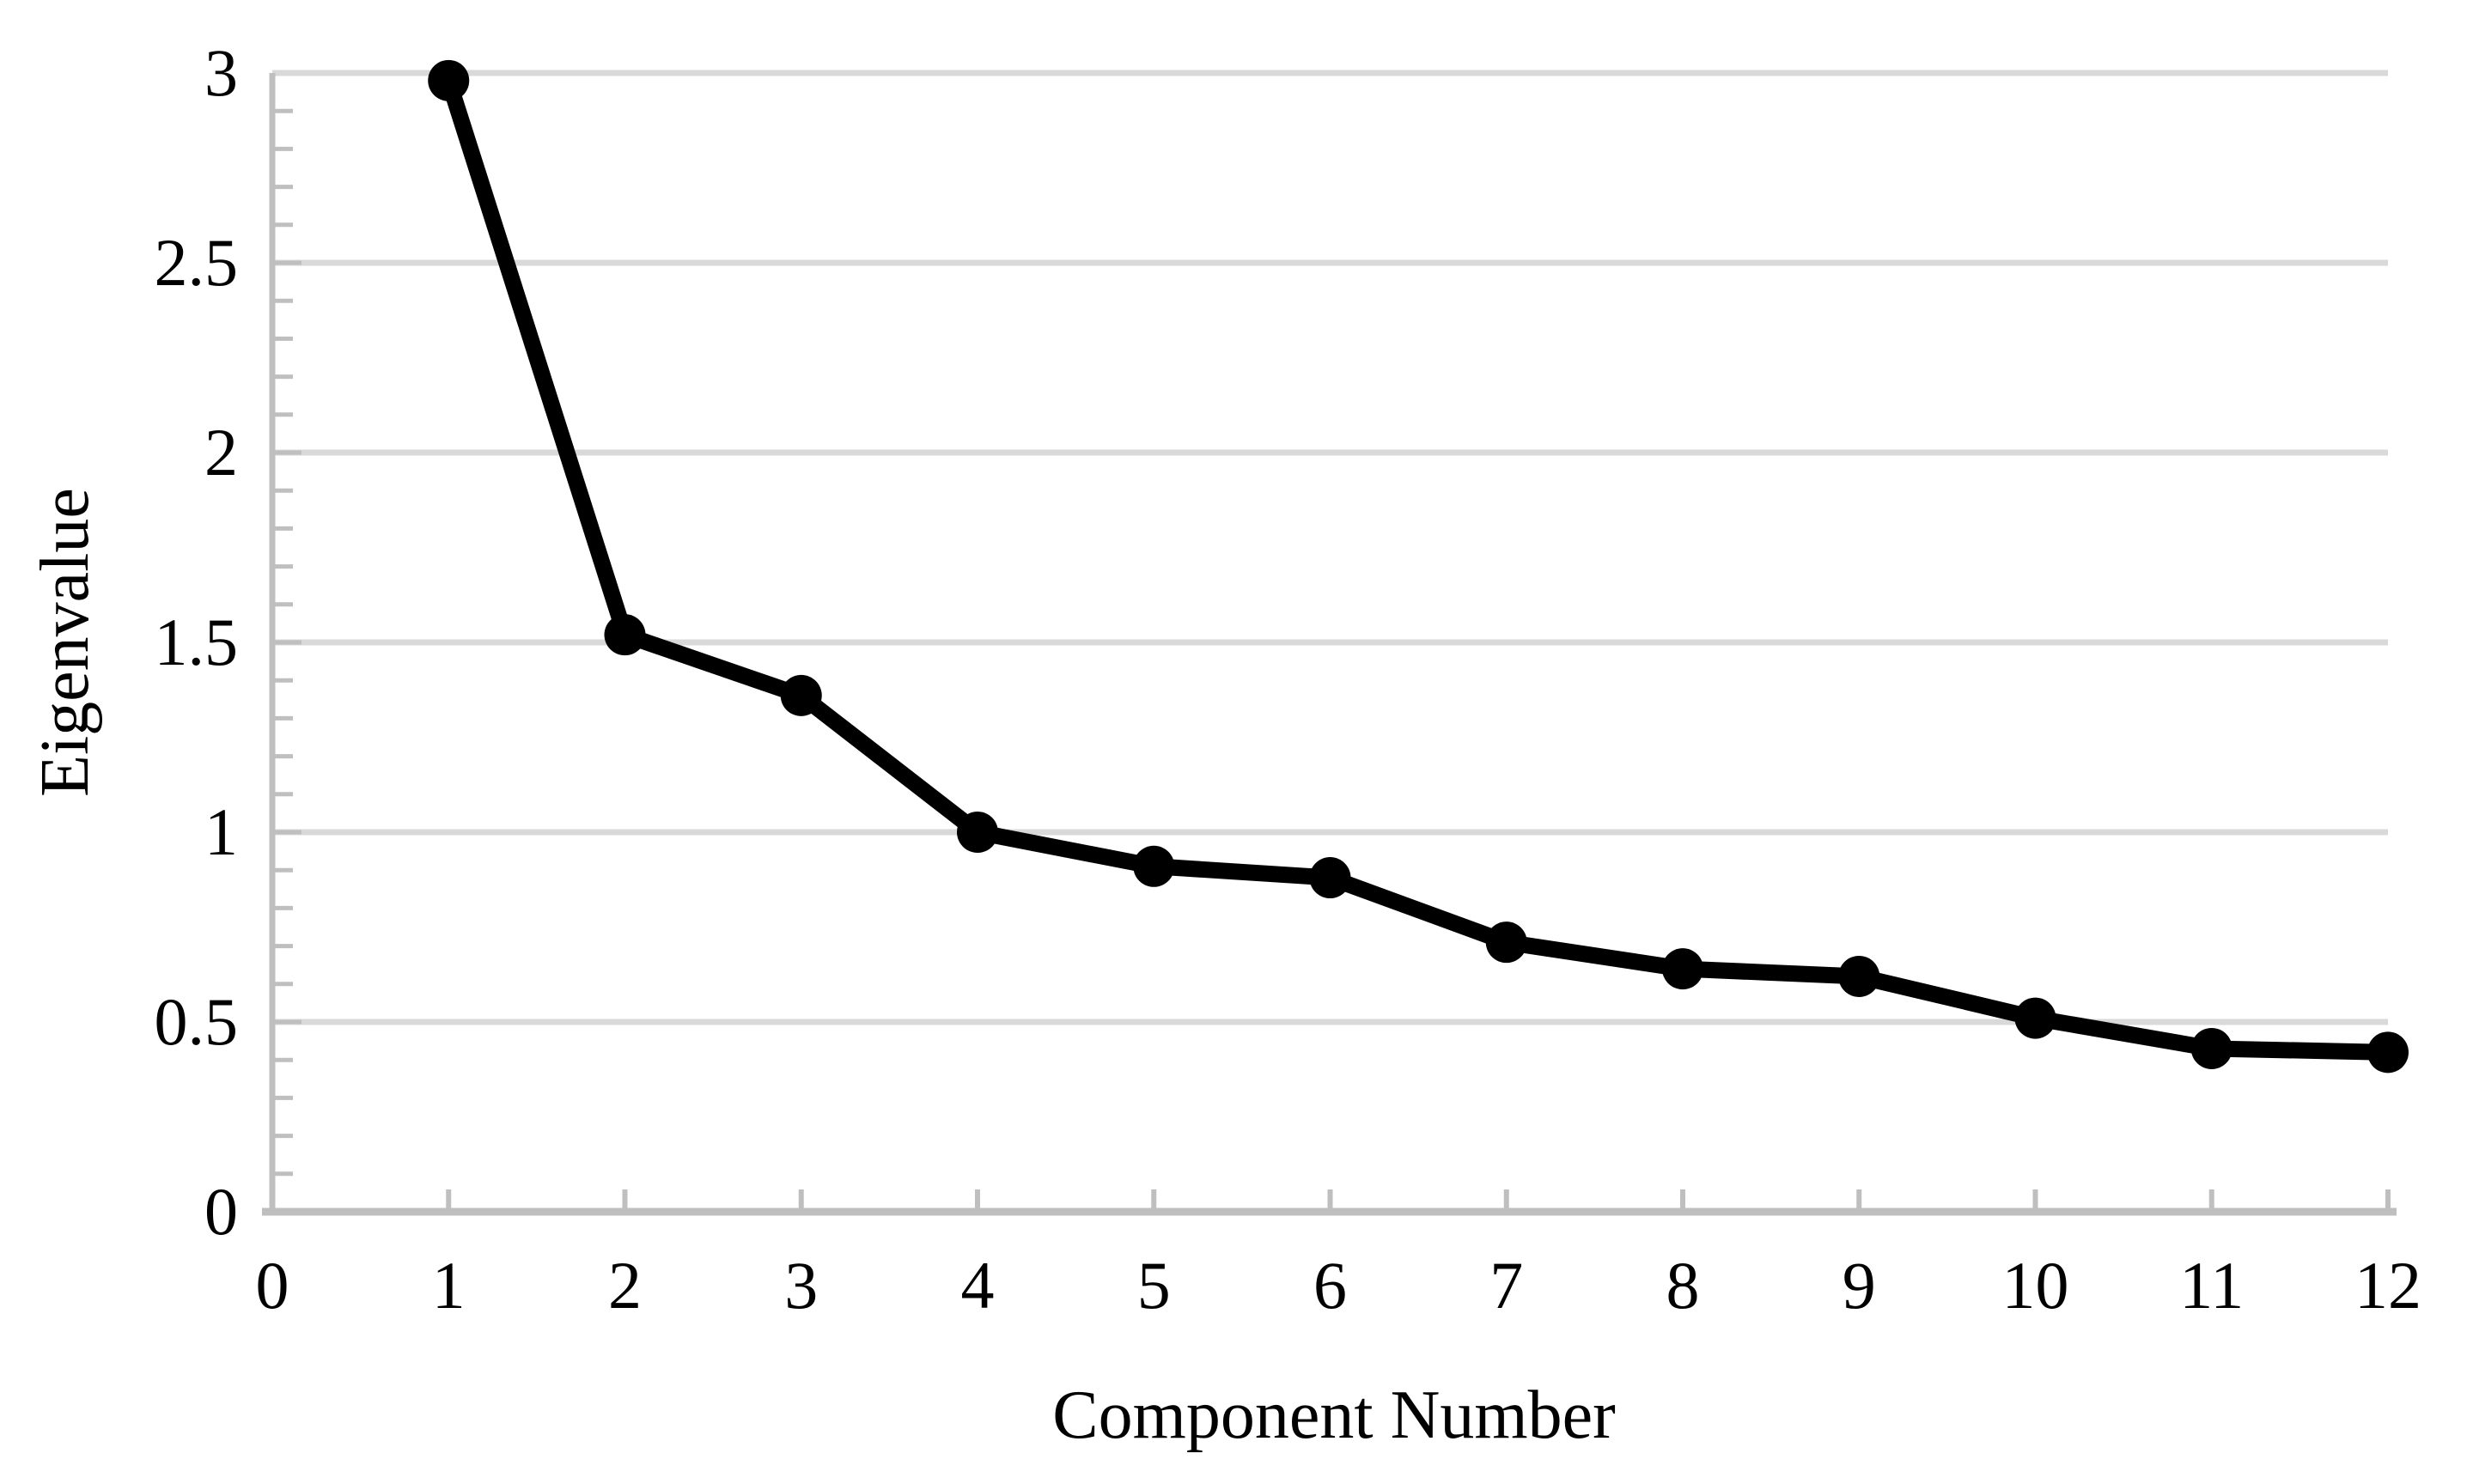  Describe the element at coordinates (1506, 1286) in the screenshot. I see `x-tick-label-7: 7` at that location.